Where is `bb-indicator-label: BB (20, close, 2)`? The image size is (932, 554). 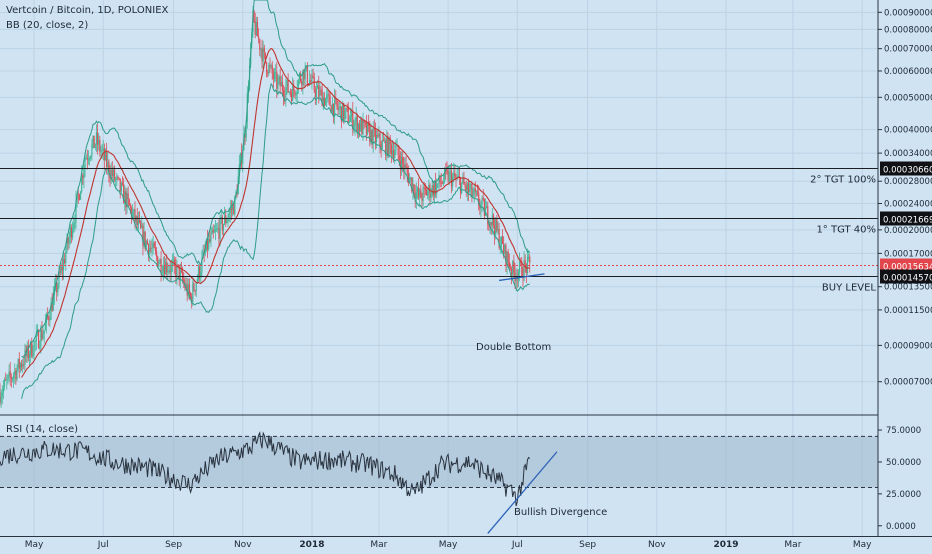 bb-indicator-label: BB (20, close, 2) is located at coordinates (47, 25).